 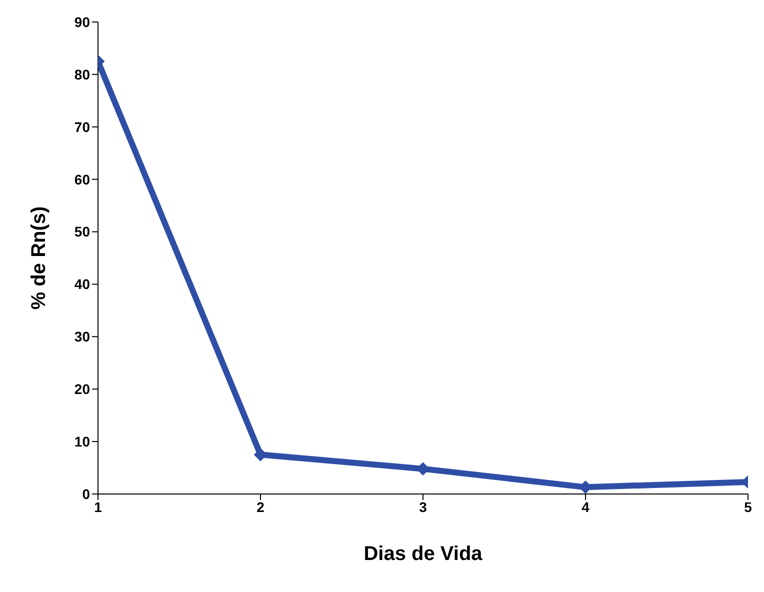 I want to click on x-tick-label: 4, so click(x=586, y=506).